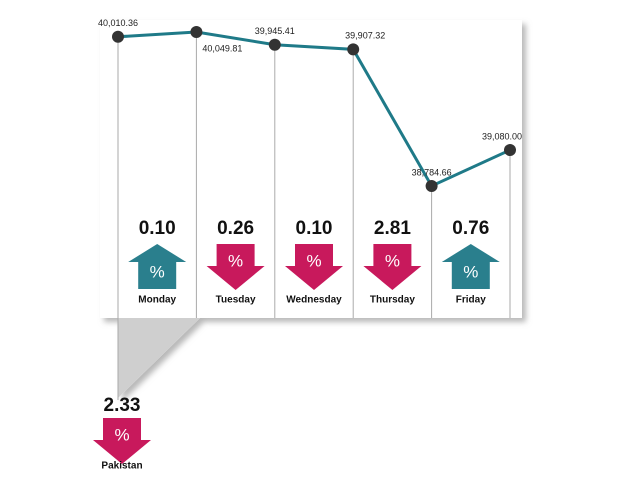 The height and width of the screenshot is (480, 640). What do you see at coordinates (275, 31) in the screenshot?
I see `value-label: 39,945.41` at bounding box center [275, 31].